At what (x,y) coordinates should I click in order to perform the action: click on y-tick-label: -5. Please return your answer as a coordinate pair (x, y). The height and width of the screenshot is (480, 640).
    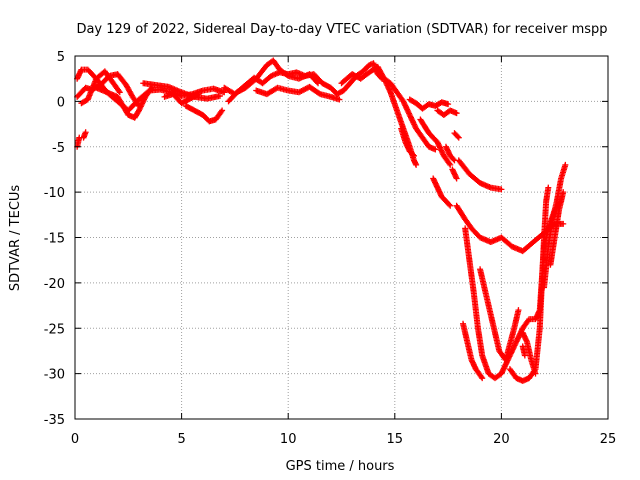
    Looking at the image, I should click on (58, 148).